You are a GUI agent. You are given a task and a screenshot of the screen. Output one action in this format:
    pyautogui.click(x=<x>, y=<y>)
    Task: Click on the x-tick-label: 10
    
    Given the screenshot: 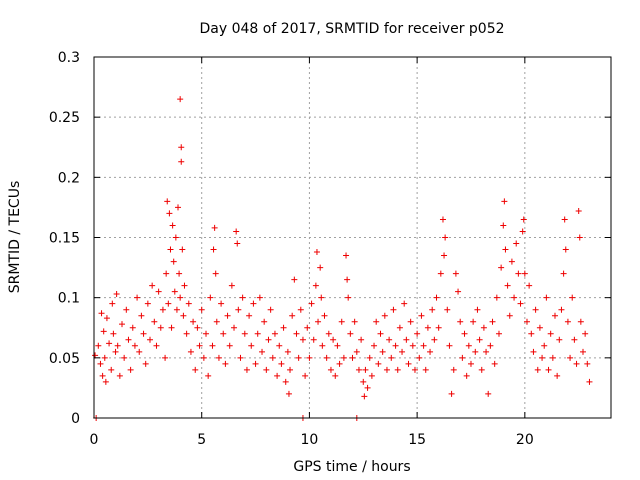 What is the action you would take?
    pyautogui.click(x=310, y=440)
    